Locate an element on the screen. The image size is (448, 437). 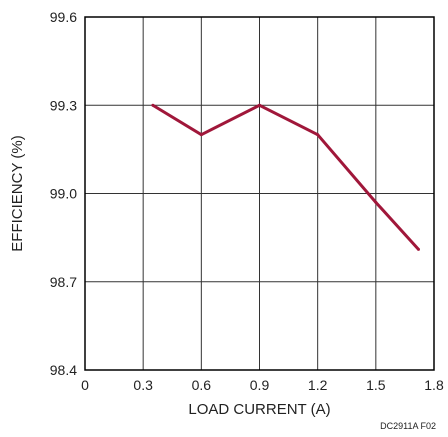
x-axis-label: LOAD CURRENT (A) is located at coordinates (259, 409).